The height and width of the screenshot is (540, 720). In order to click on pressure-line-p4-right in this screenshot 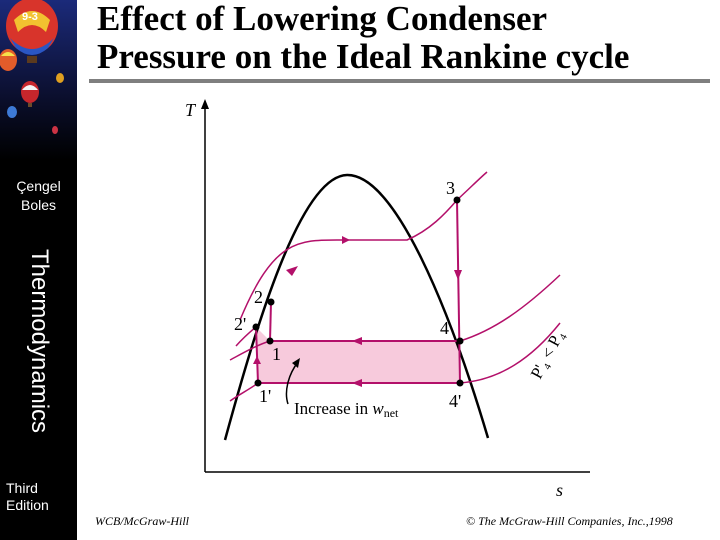, I will do `click(510, 308)`.